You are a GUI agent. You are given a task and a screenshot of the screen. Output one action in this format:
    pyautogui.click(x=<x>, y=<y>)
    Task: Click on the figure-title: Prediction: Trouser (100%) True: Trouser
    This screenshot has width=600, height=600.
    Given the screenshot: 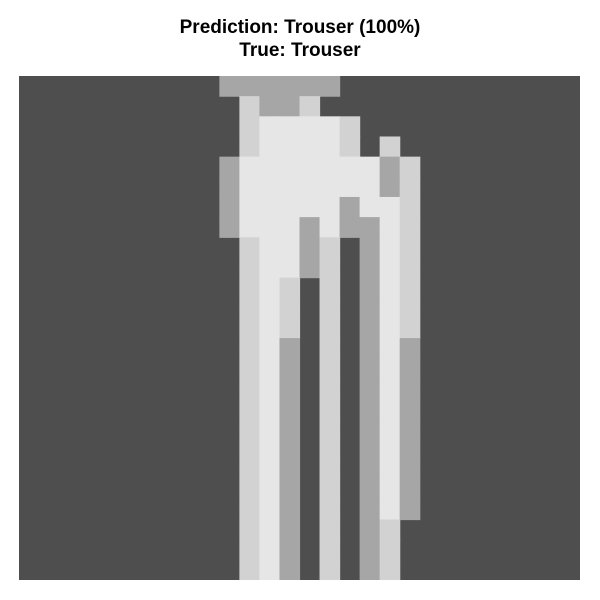 What is the action you would take?
    pyautogui.click(x=300, y=39)
    